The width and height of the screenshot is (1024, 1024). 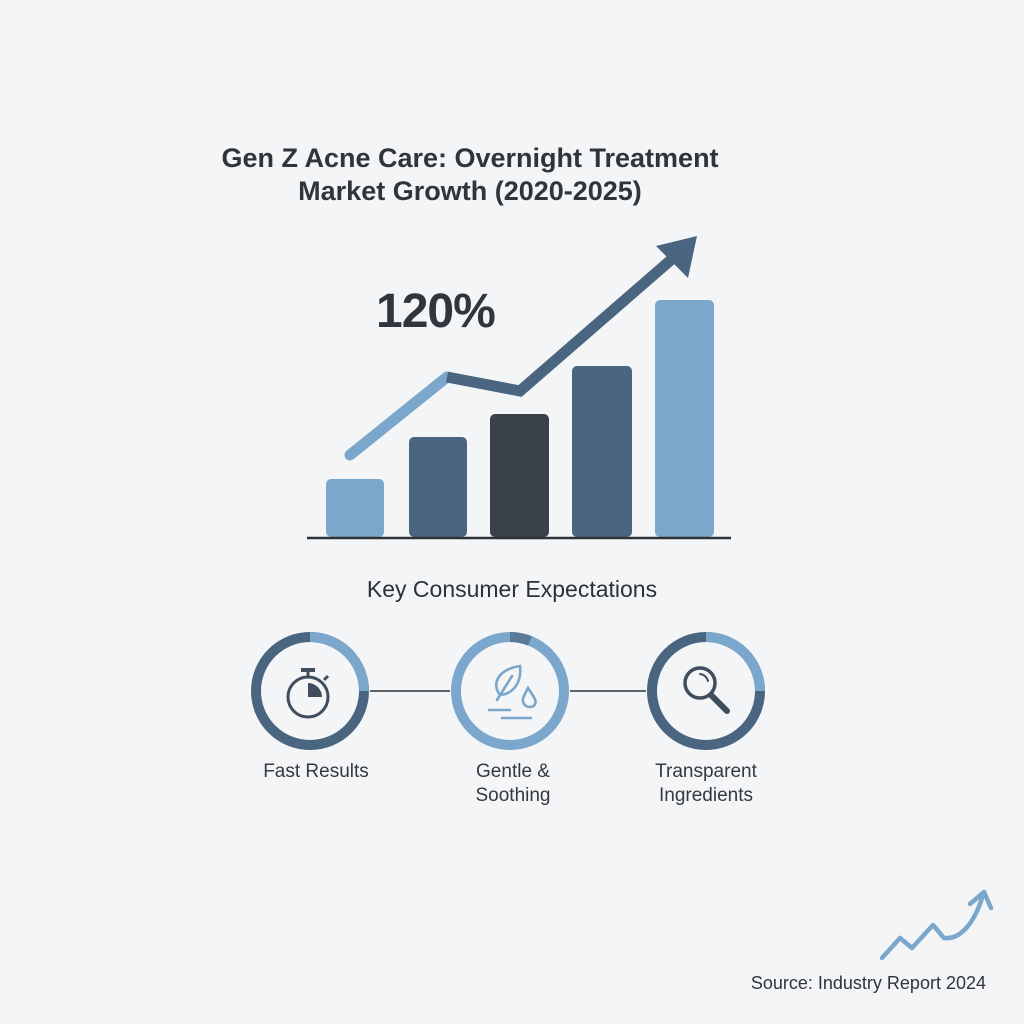 I want to click on stopwatch-icon, so click(x=308, y=693).